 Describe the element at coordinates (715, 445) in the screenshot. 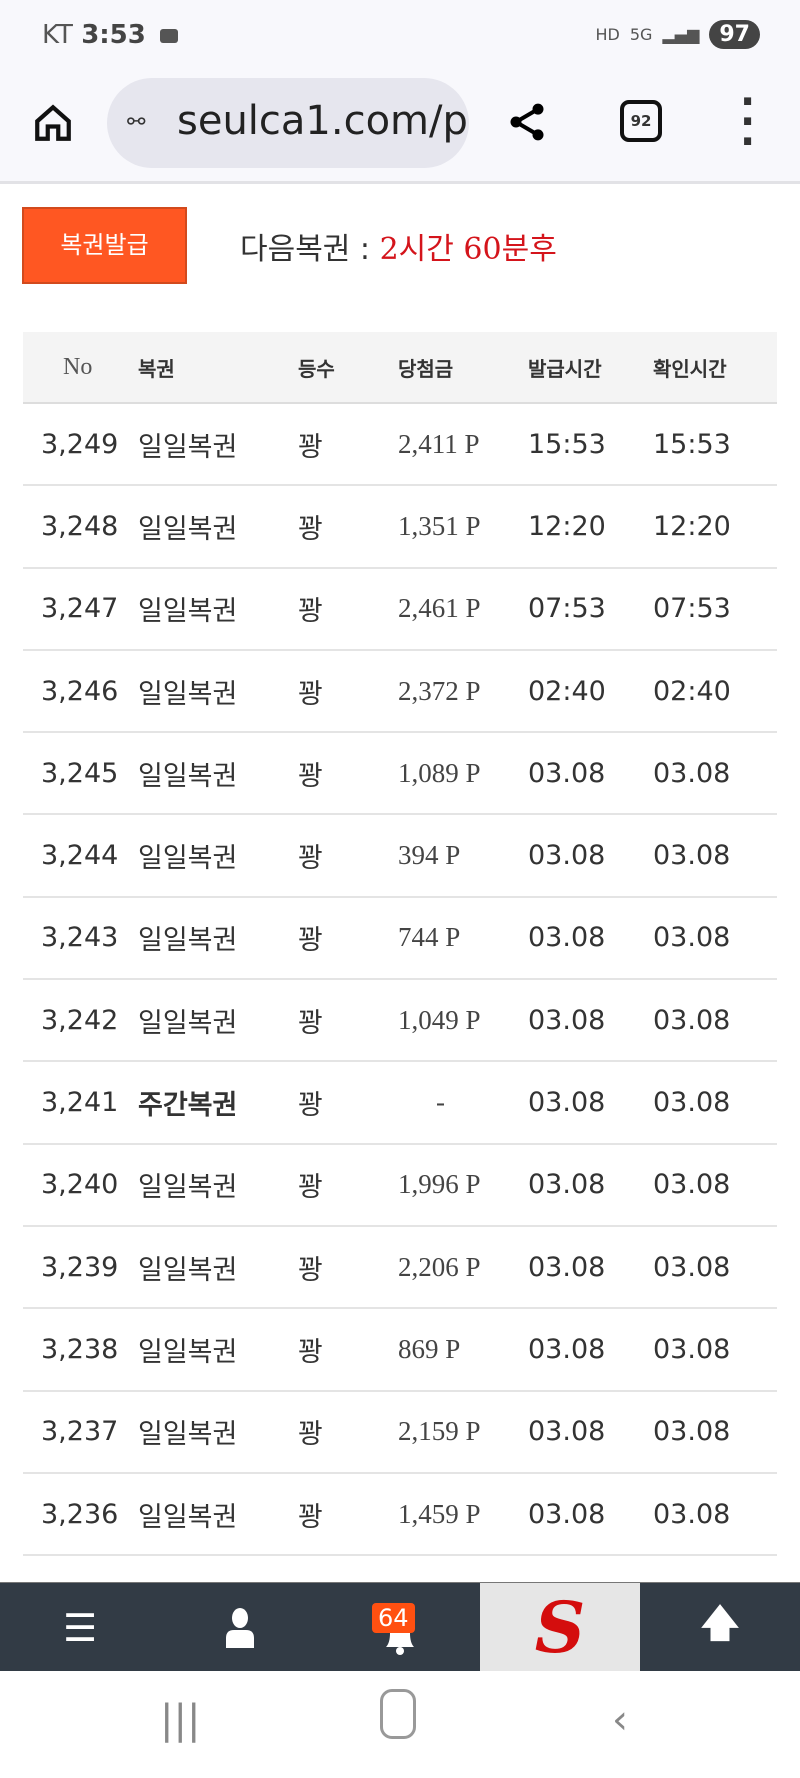

I see `cell-checked-time: 15:53` at that location.